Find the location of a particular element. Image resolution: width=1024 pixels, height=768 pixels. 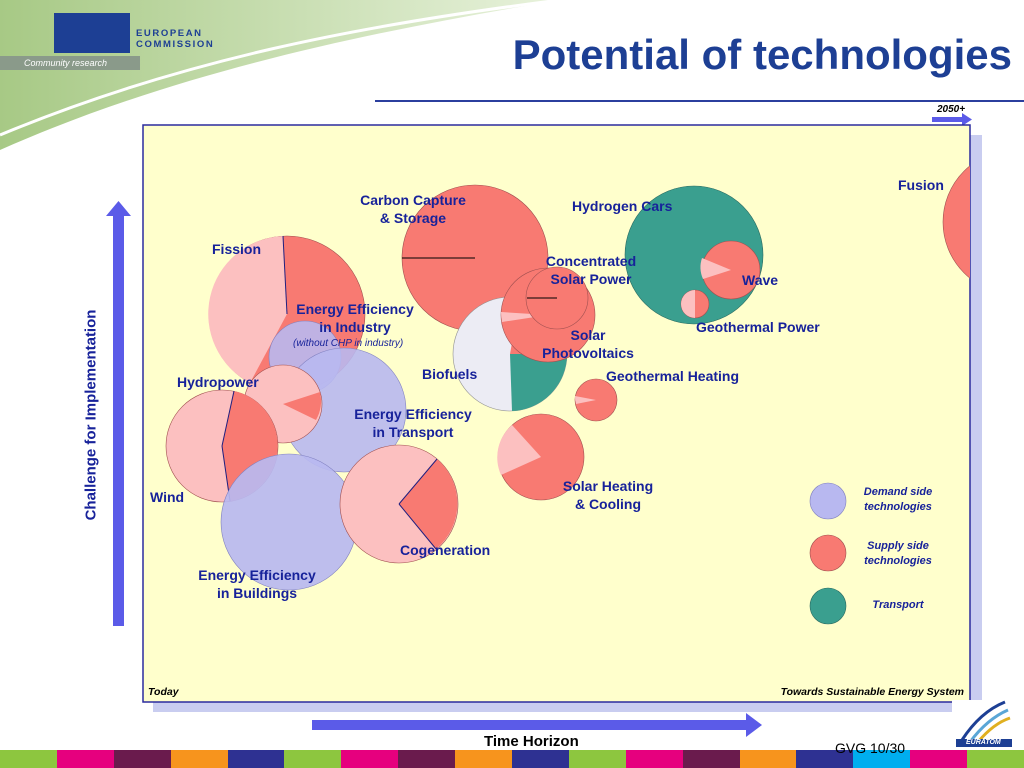

label-solar-heating: Solar Heating & Cooling is located at coordinates (608, 495).